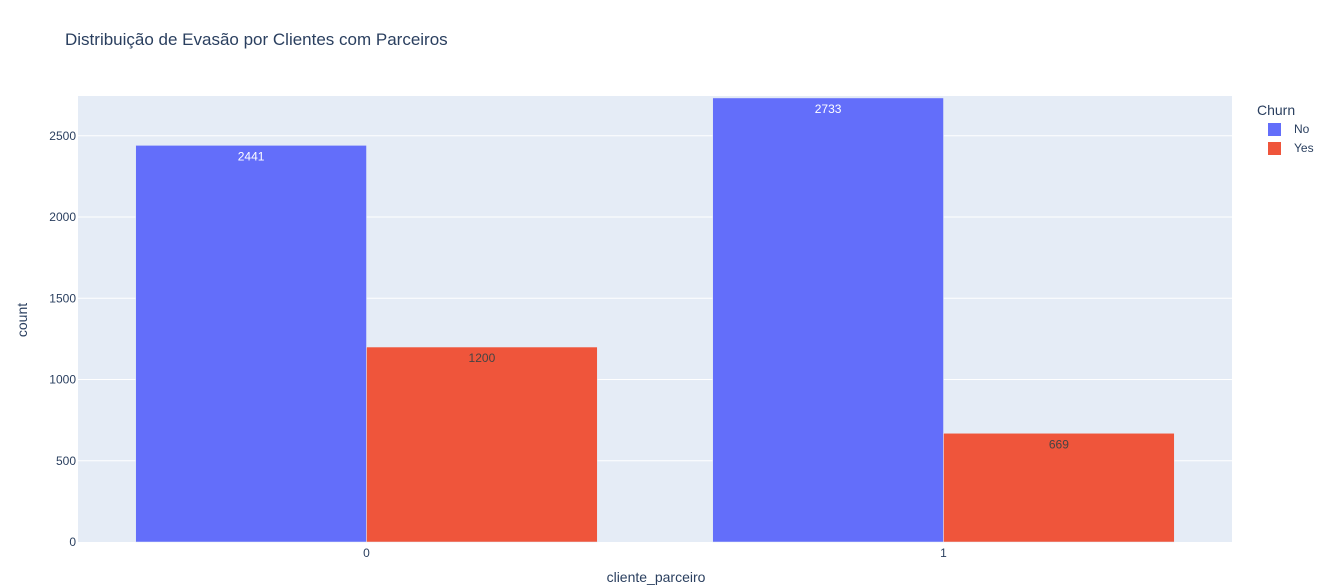 The width and height of the screenshot is (1328, 588). Describe the element at coordinates (1291, 148) in the screenshot. I see `legend-item-yes: Yes` at that location.